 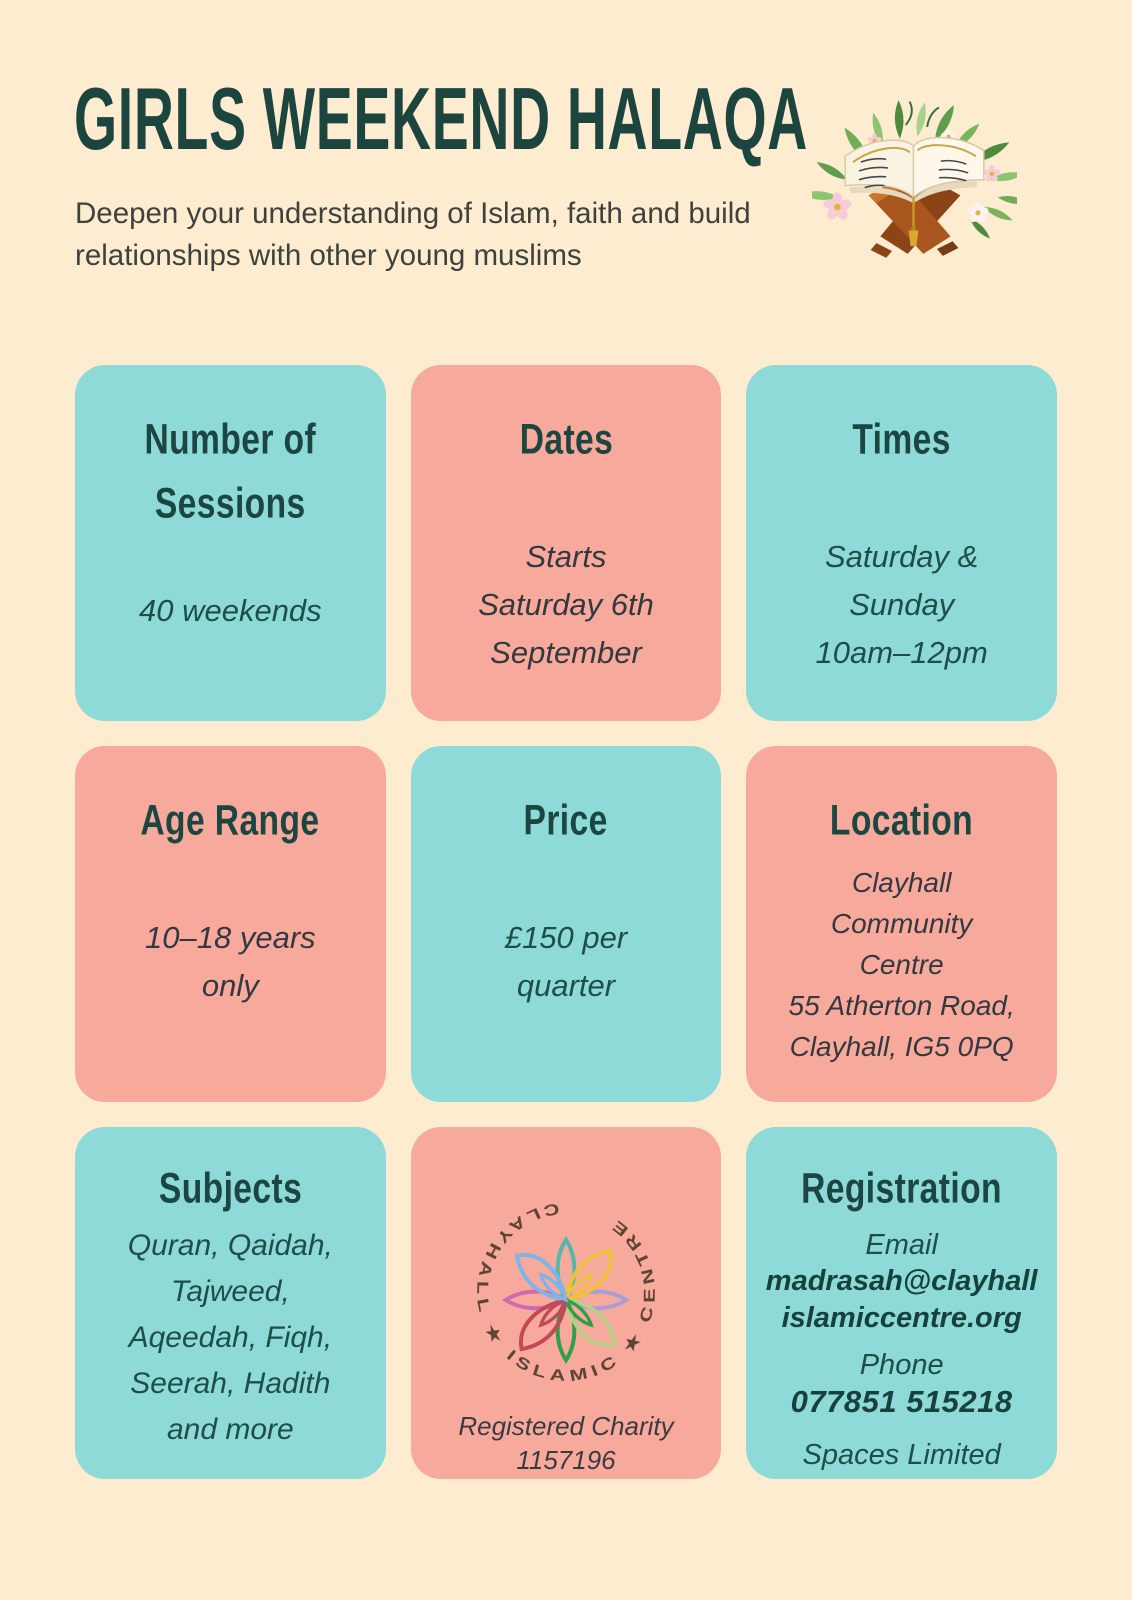 What do you see at coordinates (901, 438) in the screenshot?
I see `card-heading: Times` at bounding box center [901, 438].